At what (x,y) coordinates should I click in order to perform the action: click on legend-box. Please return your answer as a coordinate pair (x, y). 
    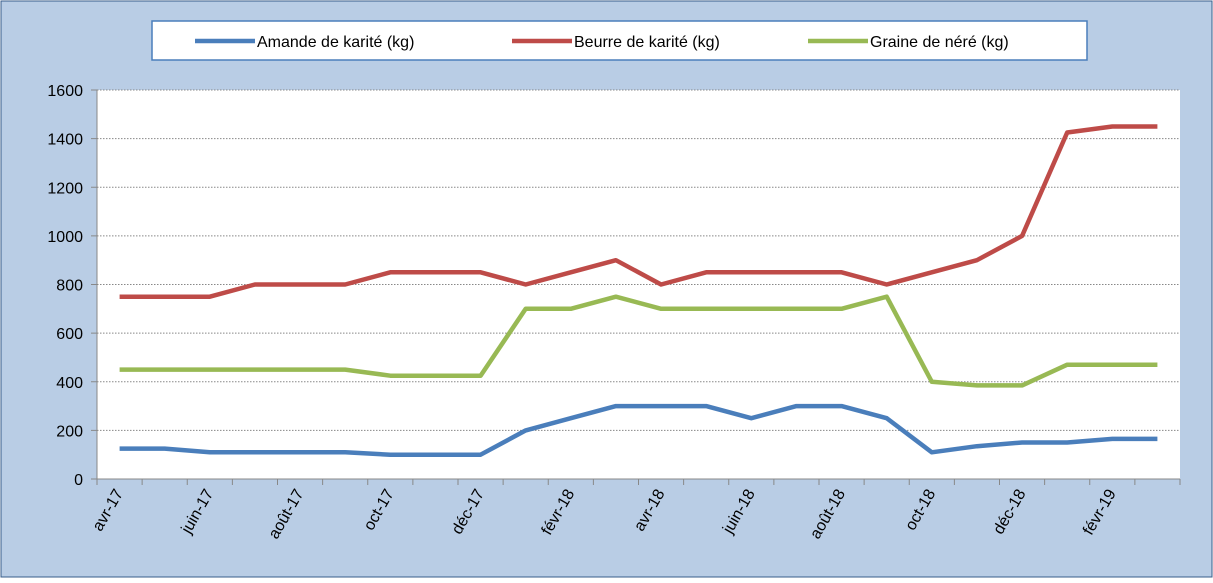
    Looking at the image, I should click on (619, 40).